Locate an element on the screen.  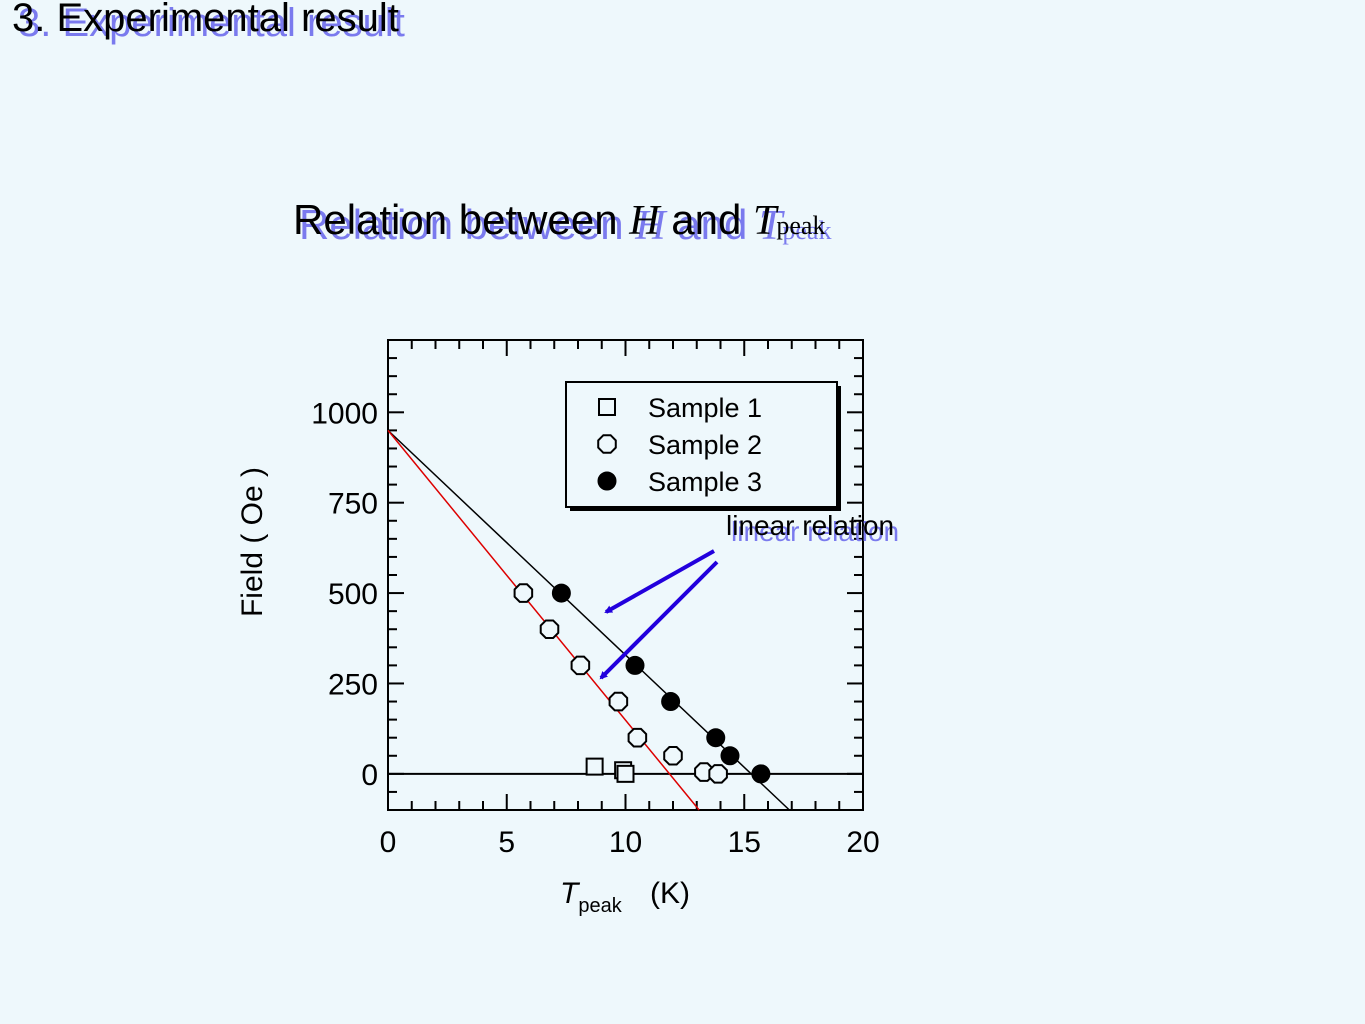
legend-label: Sample 3 is located at coordinates (705, 482).